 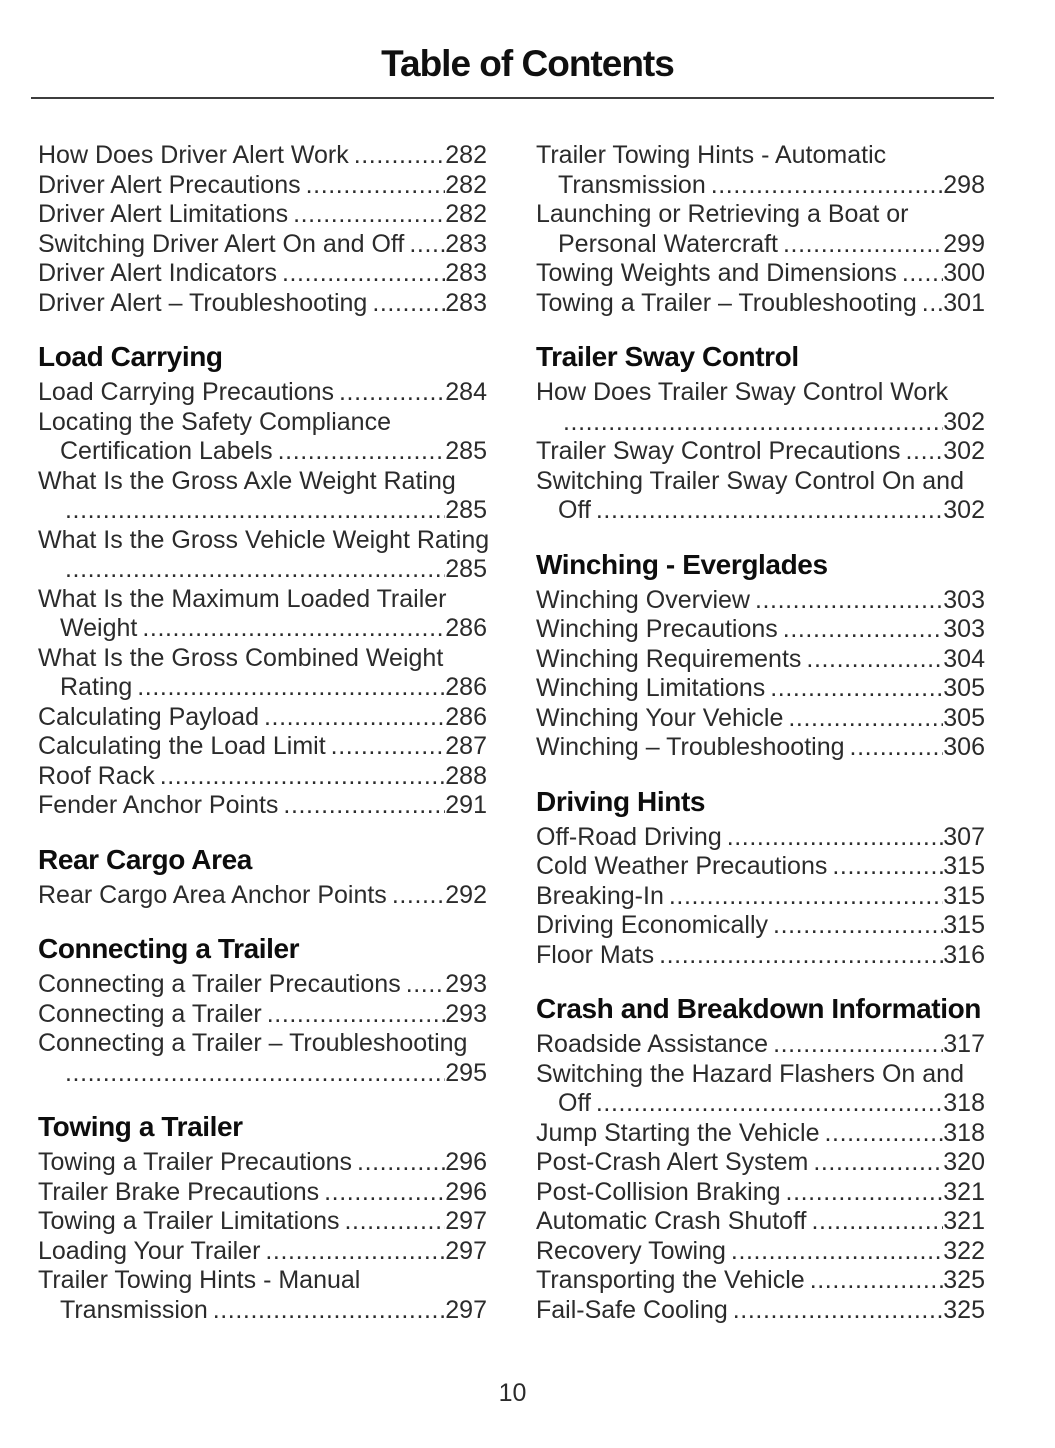 I want to click on toc-page-number: 287, so click(x=466, y=746).